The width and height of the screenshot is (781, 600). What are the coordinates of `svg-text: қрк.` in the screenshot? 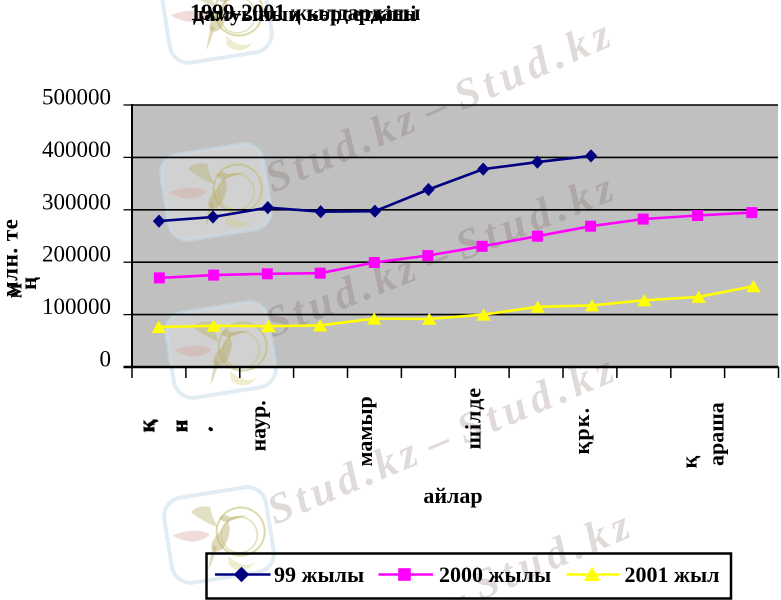 It's located at (581, 431).